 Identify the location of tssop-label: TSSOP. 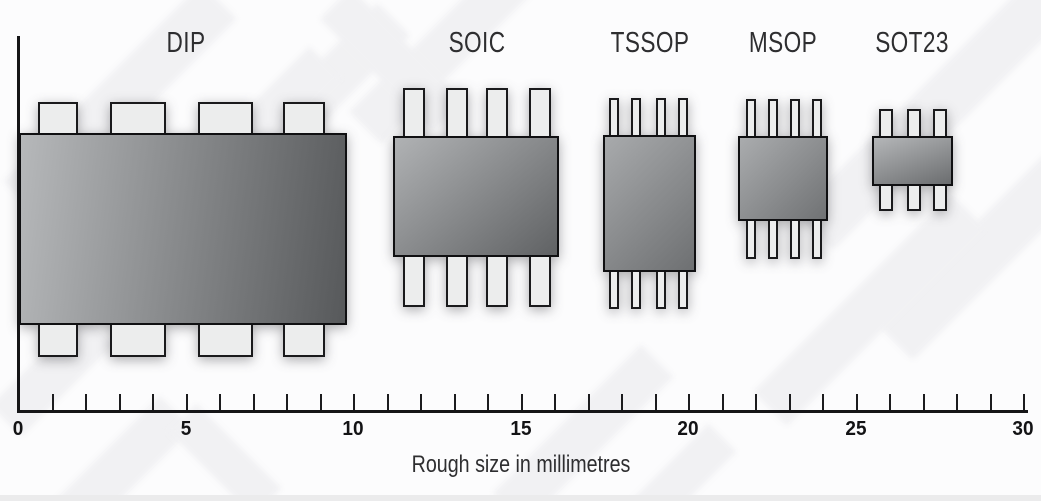
(650, 43).